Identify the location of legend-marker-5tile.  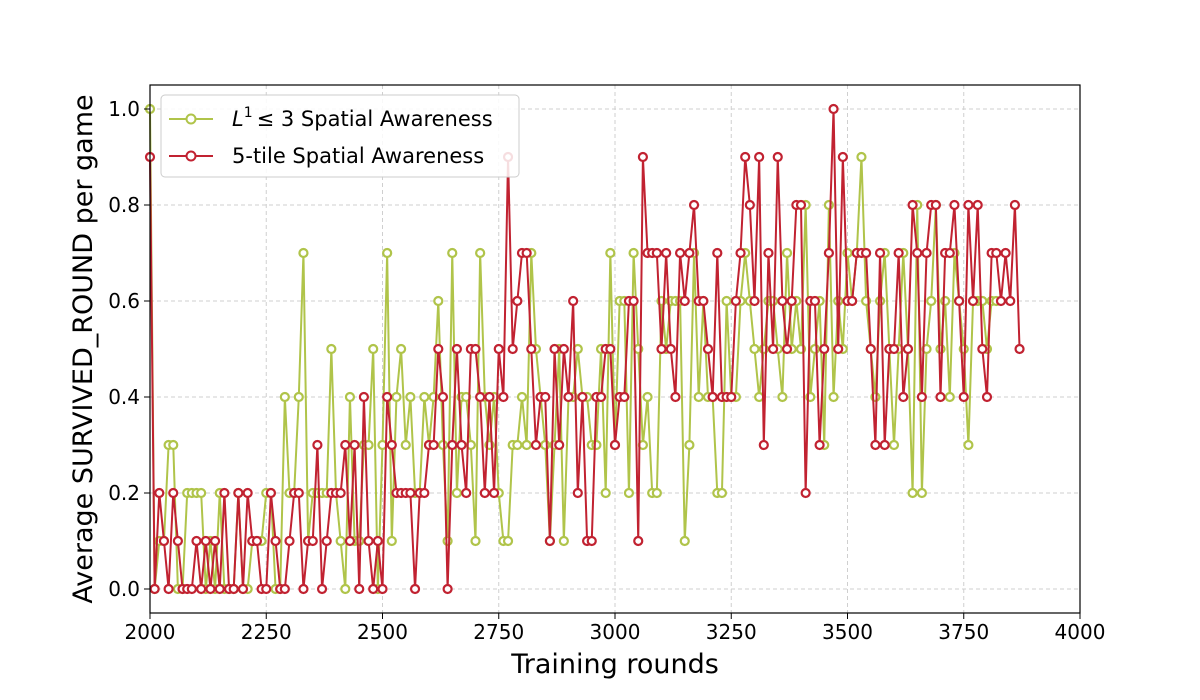
(191, 156).